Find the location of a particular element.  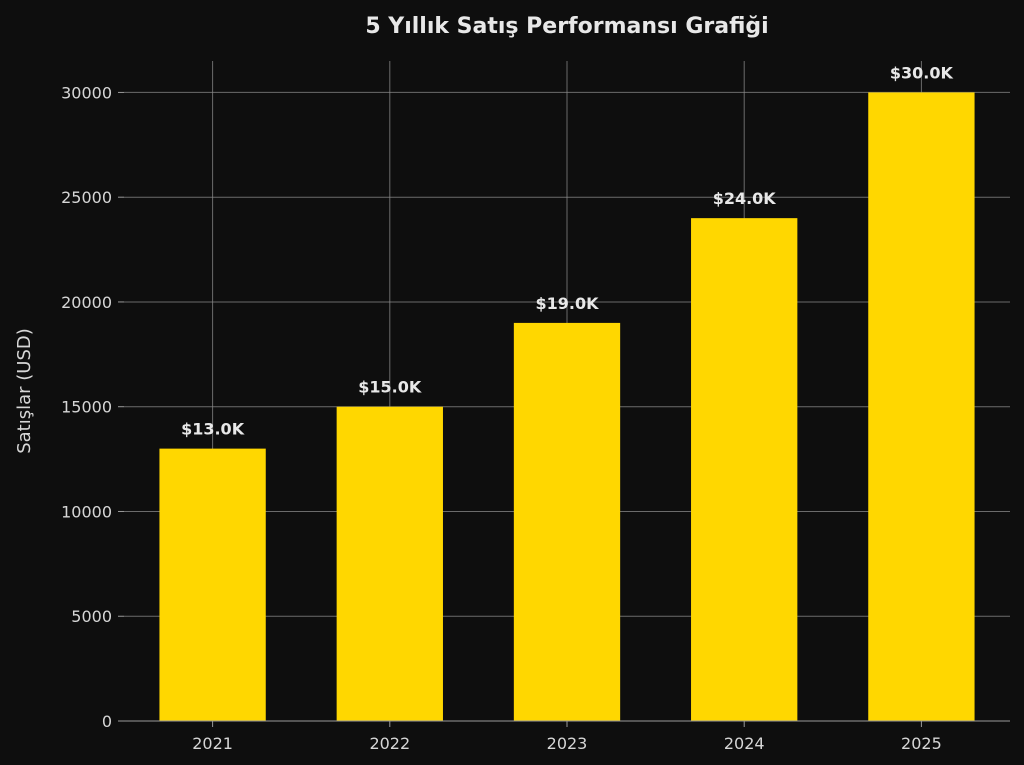

bar-2021 is located at coordinates (212, 584).